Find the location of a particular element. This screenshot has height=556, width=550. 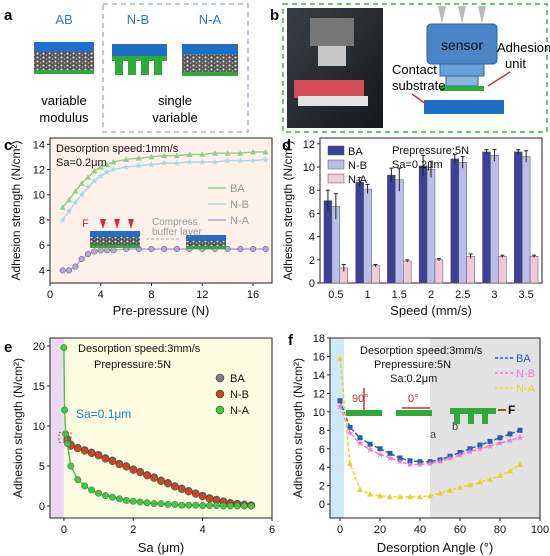

x-tick-label: 100 is located at coordinates (540, 530).